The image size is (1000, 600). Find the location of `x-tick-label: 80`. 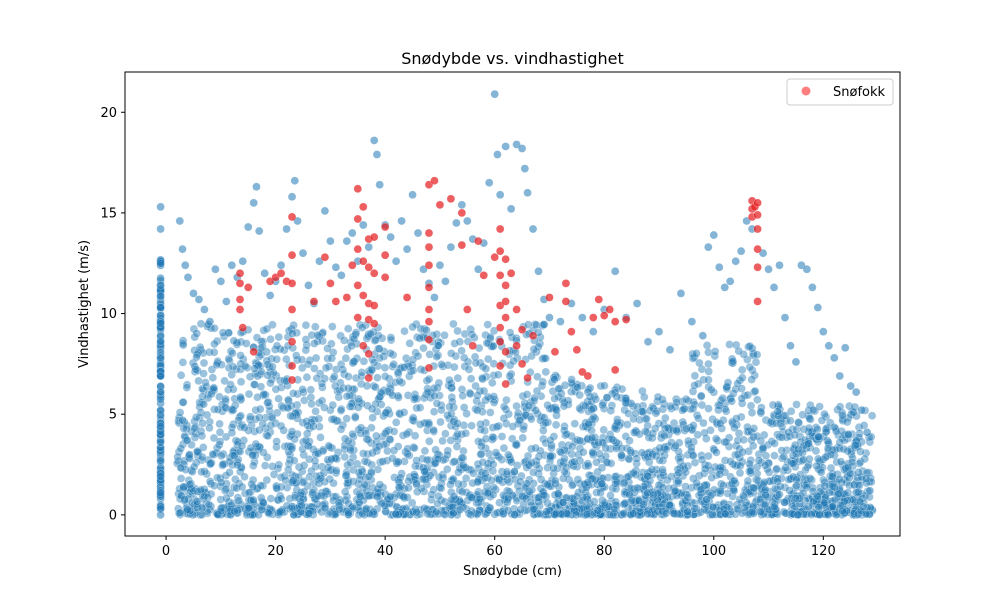

x-tick-label: 80 is located at coordinates (604, 551).